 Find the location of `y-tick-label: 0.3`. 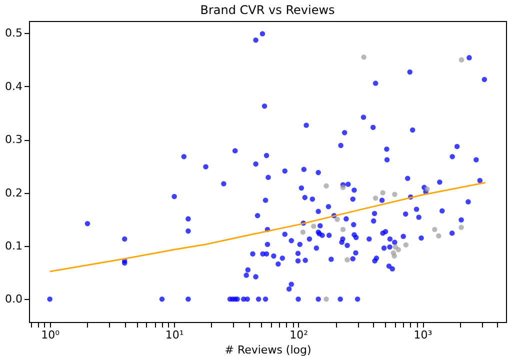

y-tick-label: 0.3 is located at coordinates (13, 139).